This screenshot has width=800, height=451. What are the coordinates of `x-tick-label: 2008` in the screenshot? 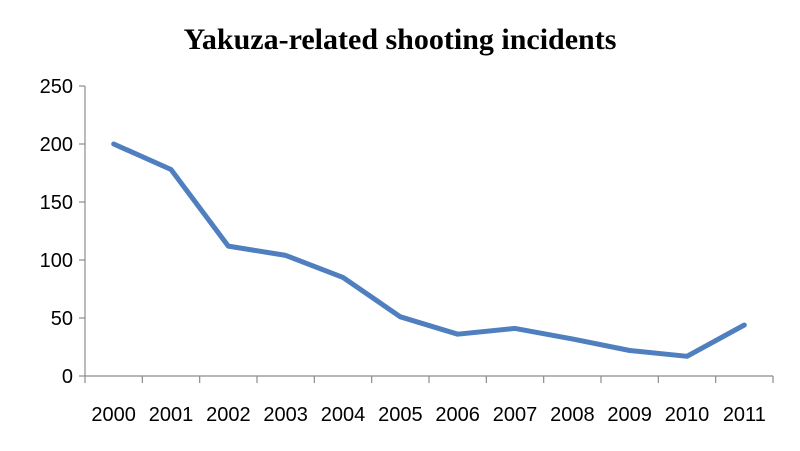 It's located at (572, 415).